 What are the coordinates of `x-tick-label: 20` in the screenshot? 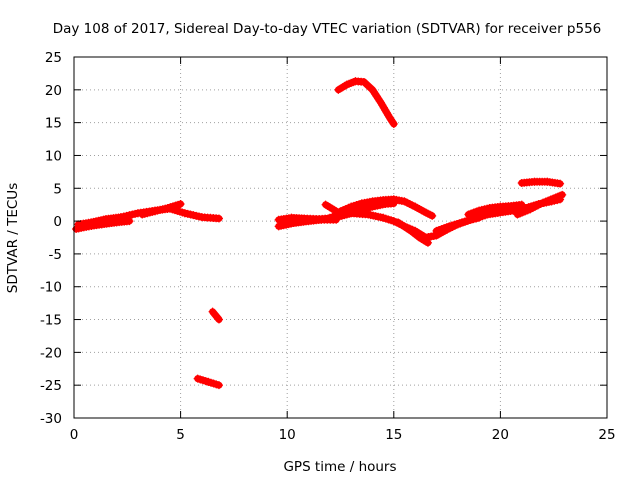 It's located at (500, 435).